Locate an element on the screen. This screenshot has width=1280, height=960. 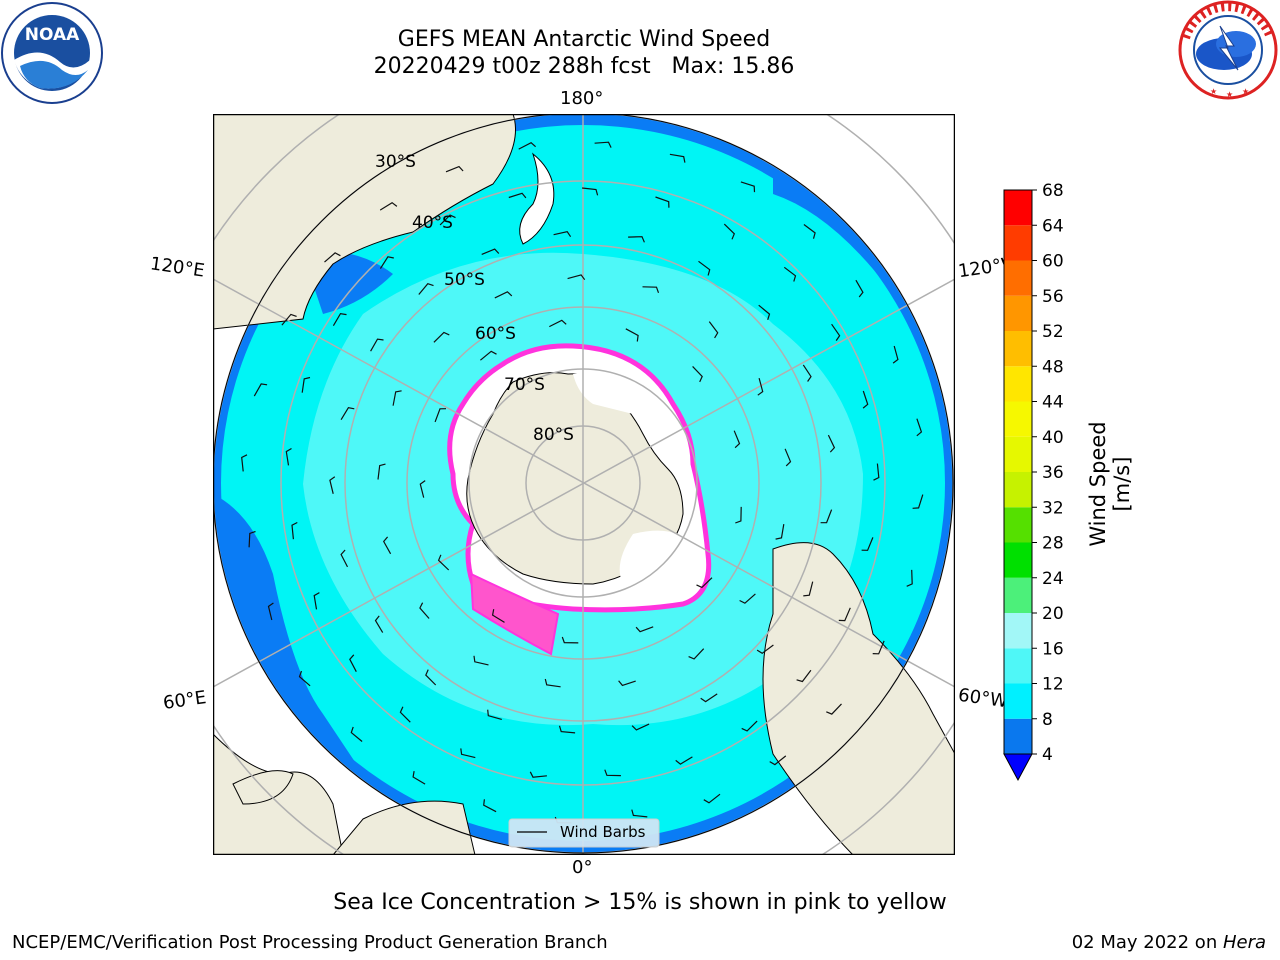
colorbar-tick-label: 40 is located at coordinates (1053, 438).